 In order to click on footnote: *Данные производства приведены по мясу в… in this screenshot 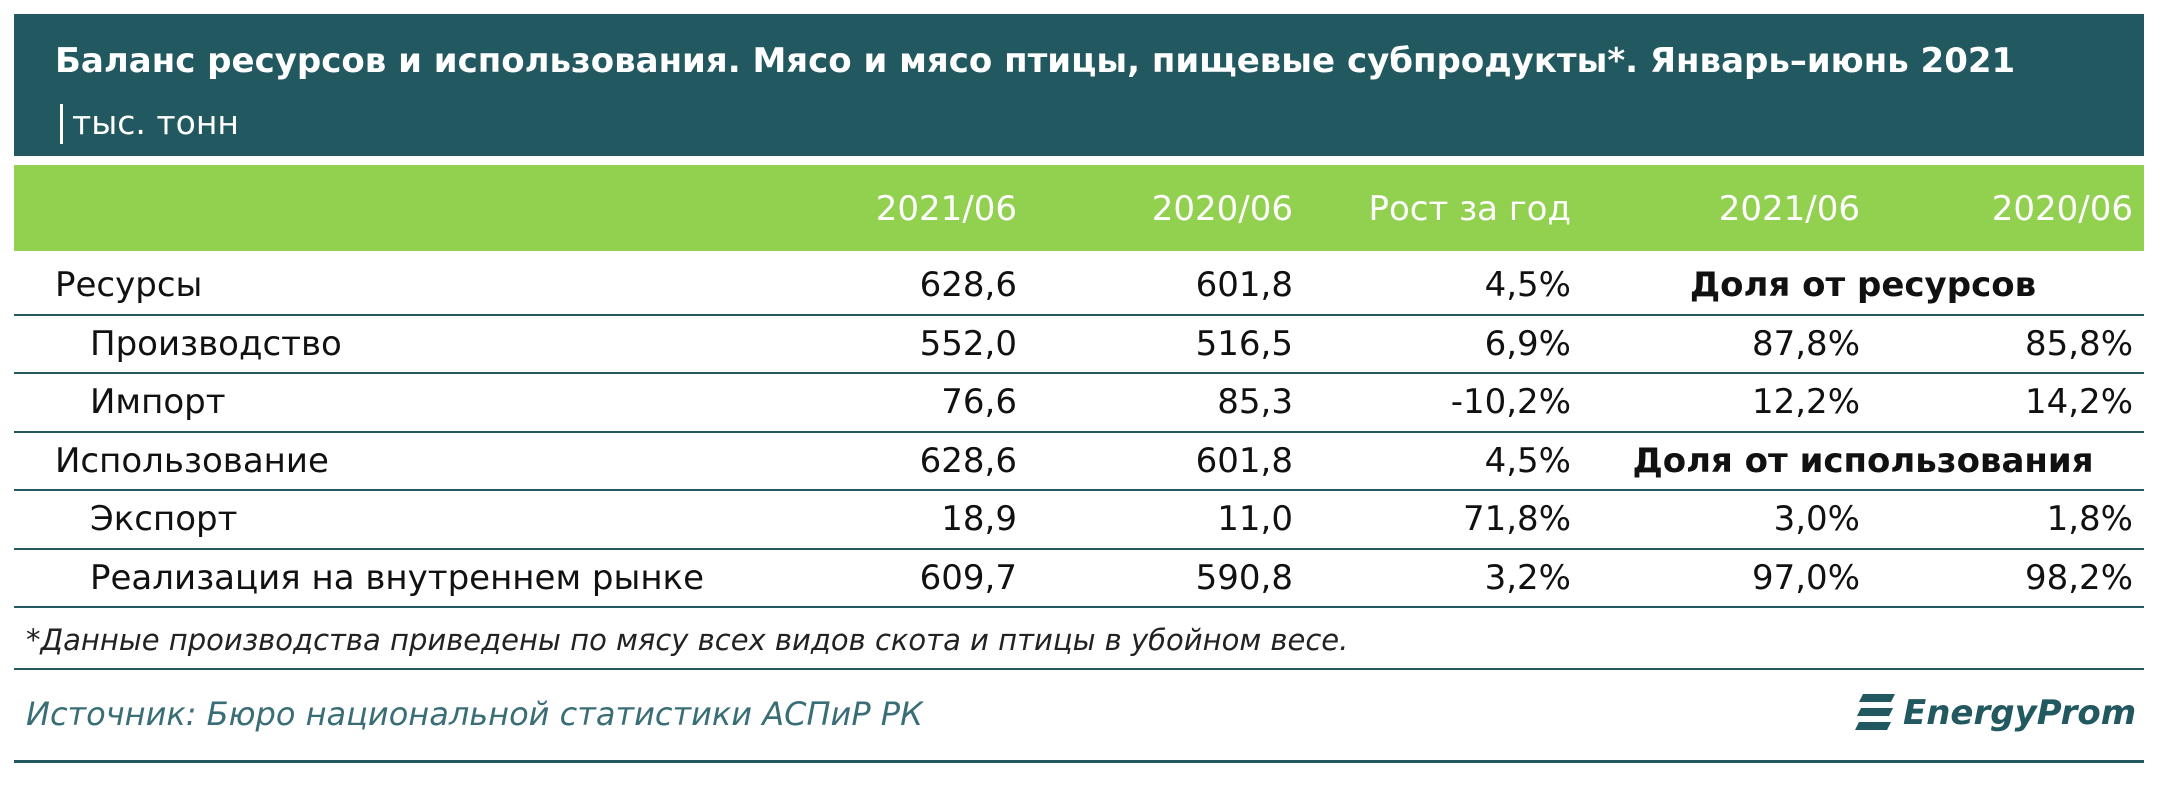, I will do `click(687, 640)`.